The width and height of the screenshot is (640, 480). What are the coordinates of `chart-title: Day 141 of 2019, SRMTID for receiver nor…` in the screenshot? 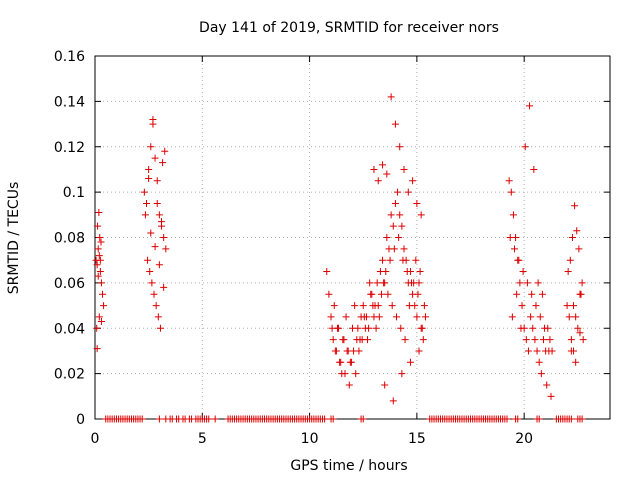 It's located at (349, 28).